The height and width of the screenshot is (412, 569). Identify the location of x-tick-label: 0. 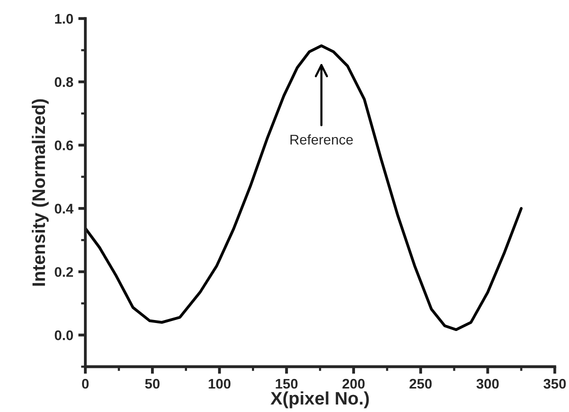
(85, 383).